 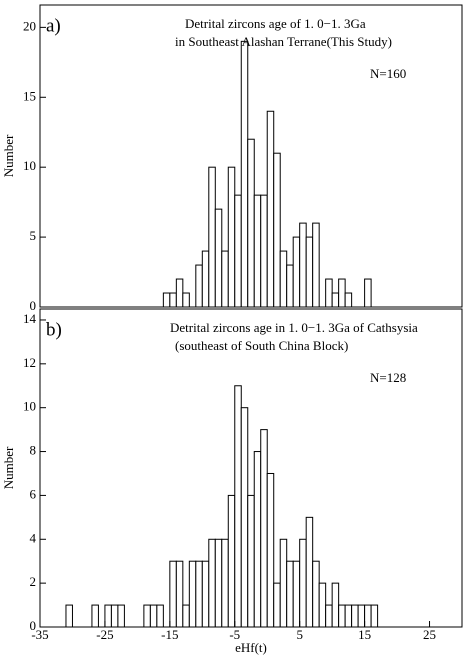 What do you see at coordinates (251, 647) in the screenshot?
I see `x-axis-label: eHf(t)` at bounding box center [251, 647].